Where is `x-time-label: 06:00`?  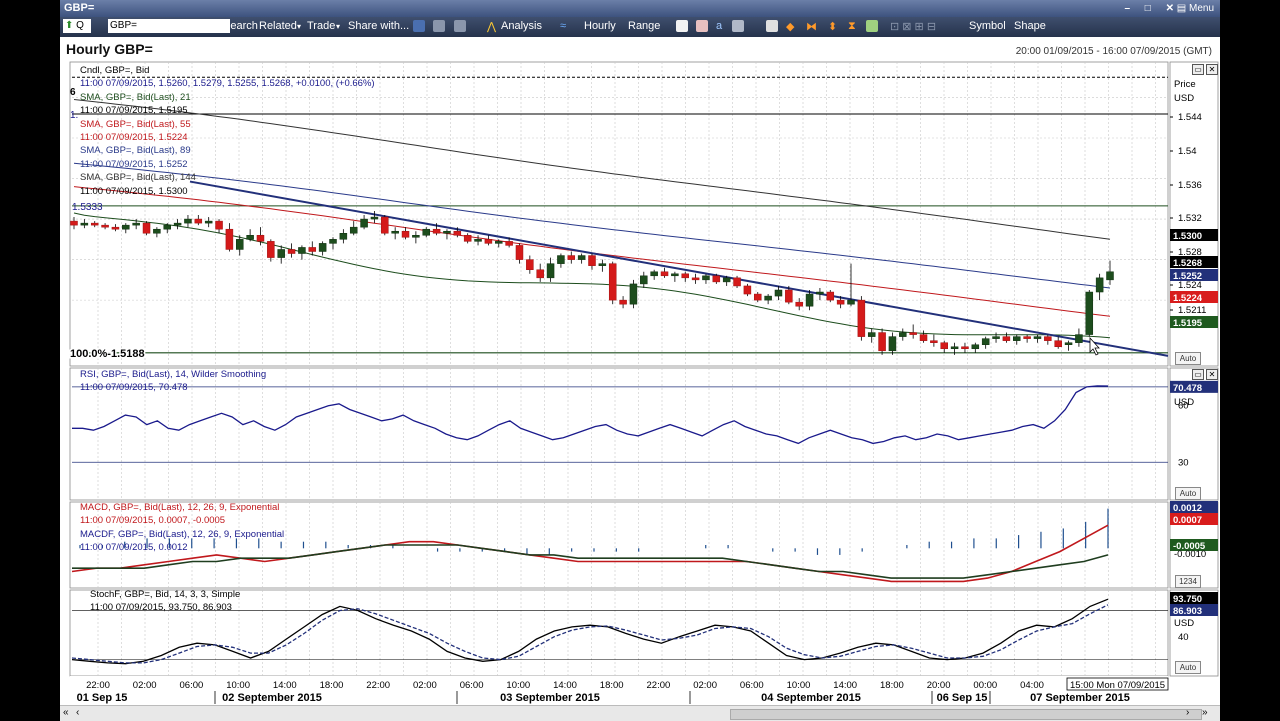 x-time-label: 06:00 is located at coordinates (472, 685).